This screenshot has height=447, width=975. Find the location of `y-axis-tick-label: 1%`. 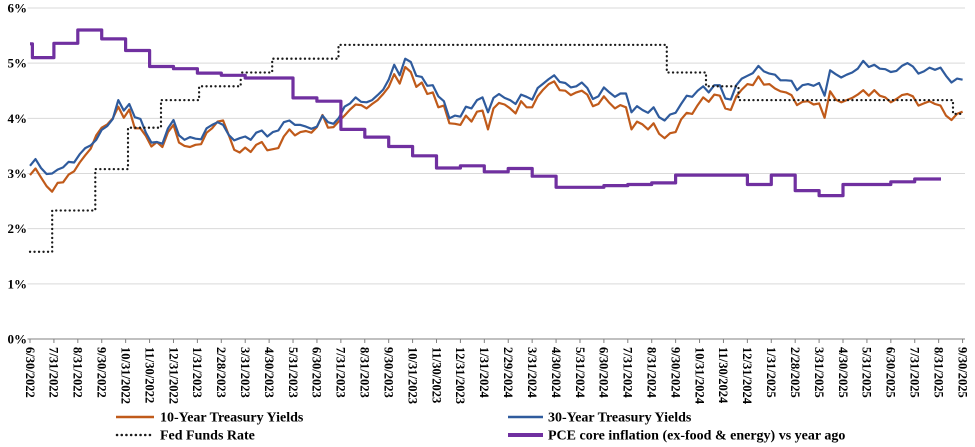

y-axis-tick-label: 1% is located at coordinates (18, 283).